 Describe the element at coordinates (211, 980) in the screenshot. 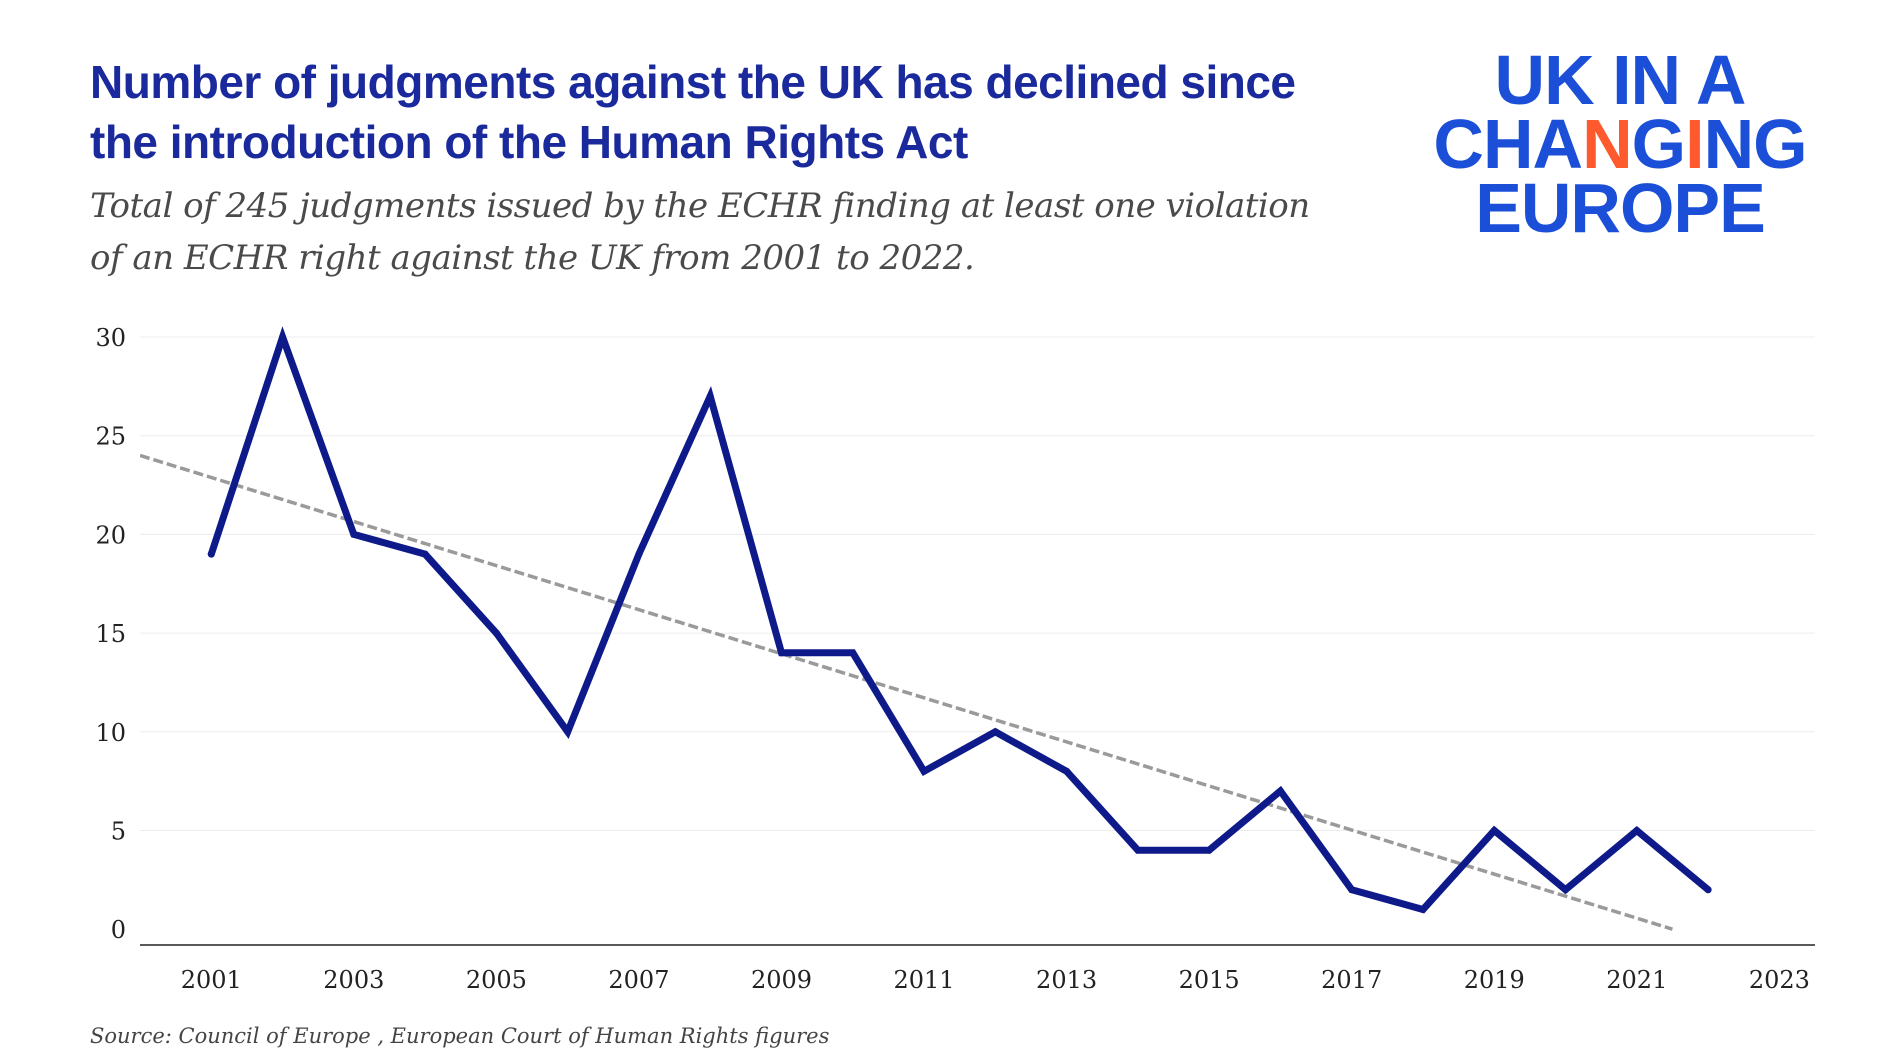

I see `x-tick-label-2001: 2001` at that location.